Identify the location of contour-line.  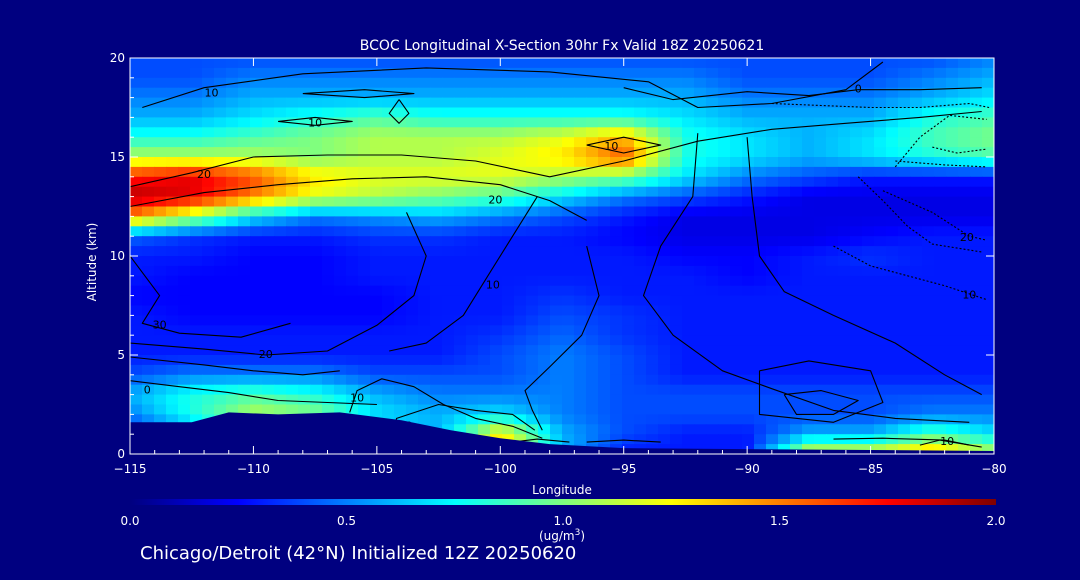
(624, 145).